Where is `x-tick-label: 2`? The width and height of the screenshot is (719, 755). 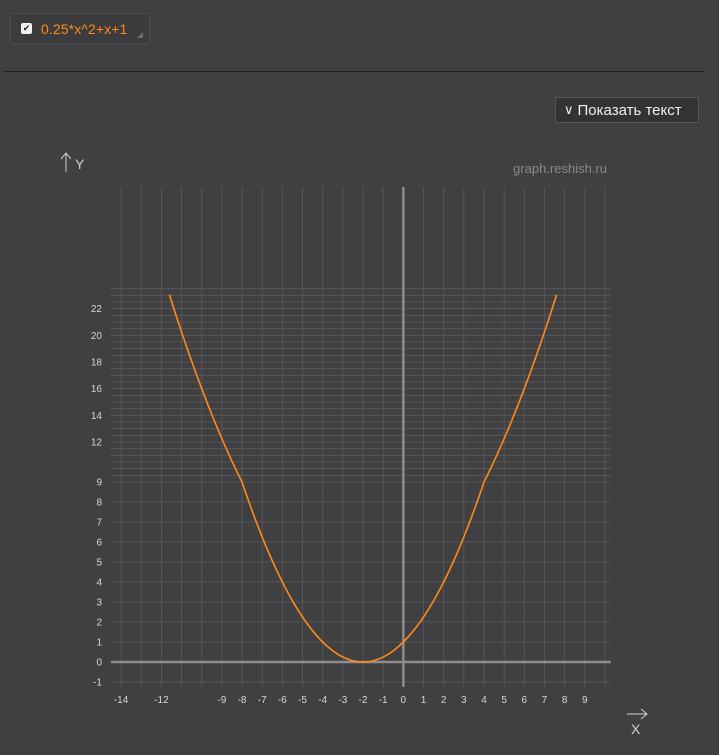
x-tick-label: 2 is located at coordinates (444, 700).